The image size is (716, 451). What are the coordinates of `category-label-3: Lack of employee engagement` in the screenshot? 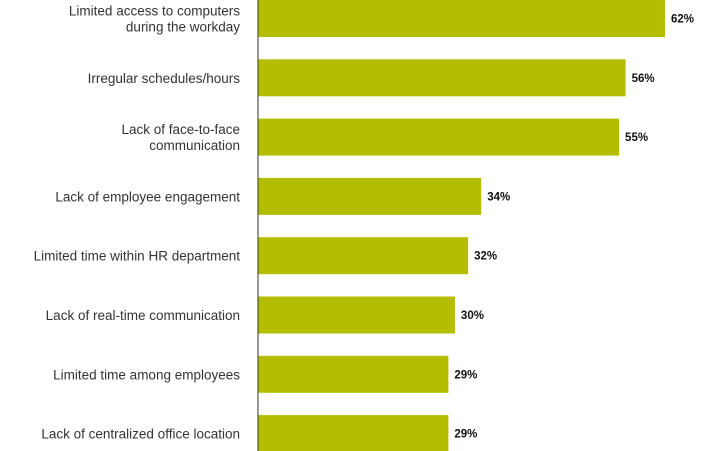 It's located at (147, 196).